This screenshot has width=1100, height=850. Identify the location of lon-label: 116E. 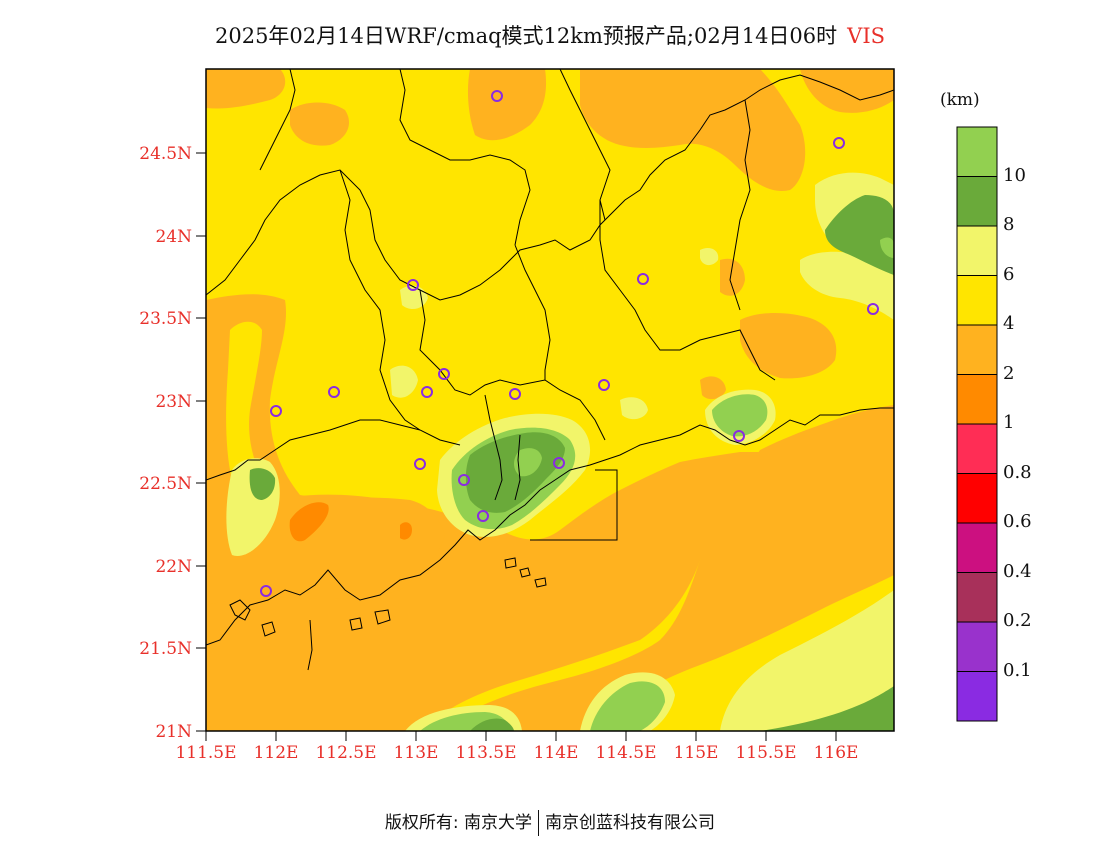
(836, 753).